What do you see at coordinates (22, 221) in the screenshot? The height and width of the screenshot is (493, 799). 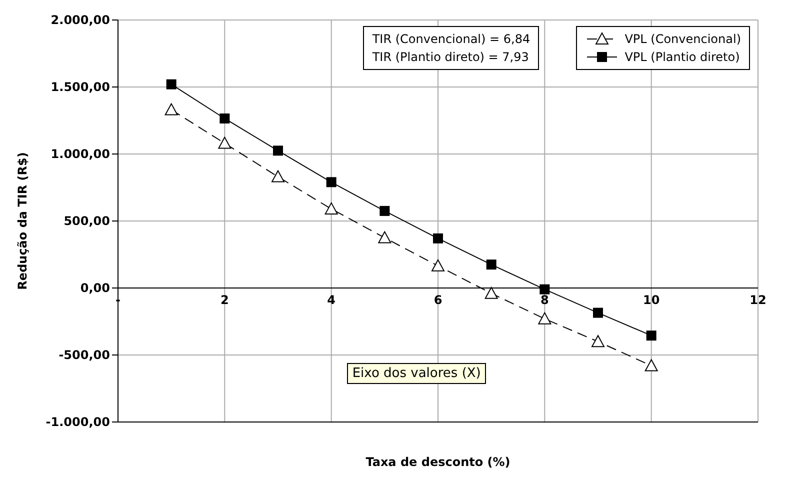 I see `y-axis-title: Redução da TIR (R$)` at bounding box center [22, 221].